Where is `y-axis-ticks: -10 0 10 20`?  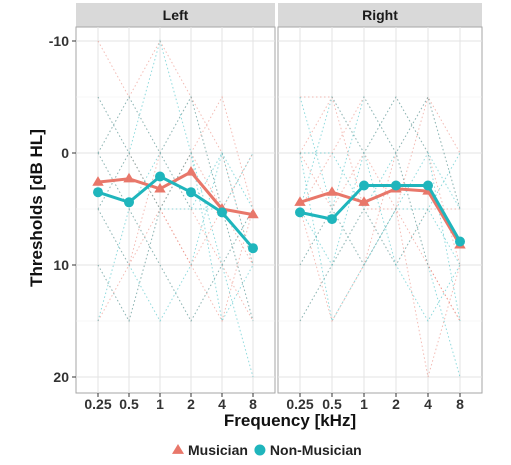
y-axis-ticks: -10 0 10 20 is located at coordinates (62, 209).